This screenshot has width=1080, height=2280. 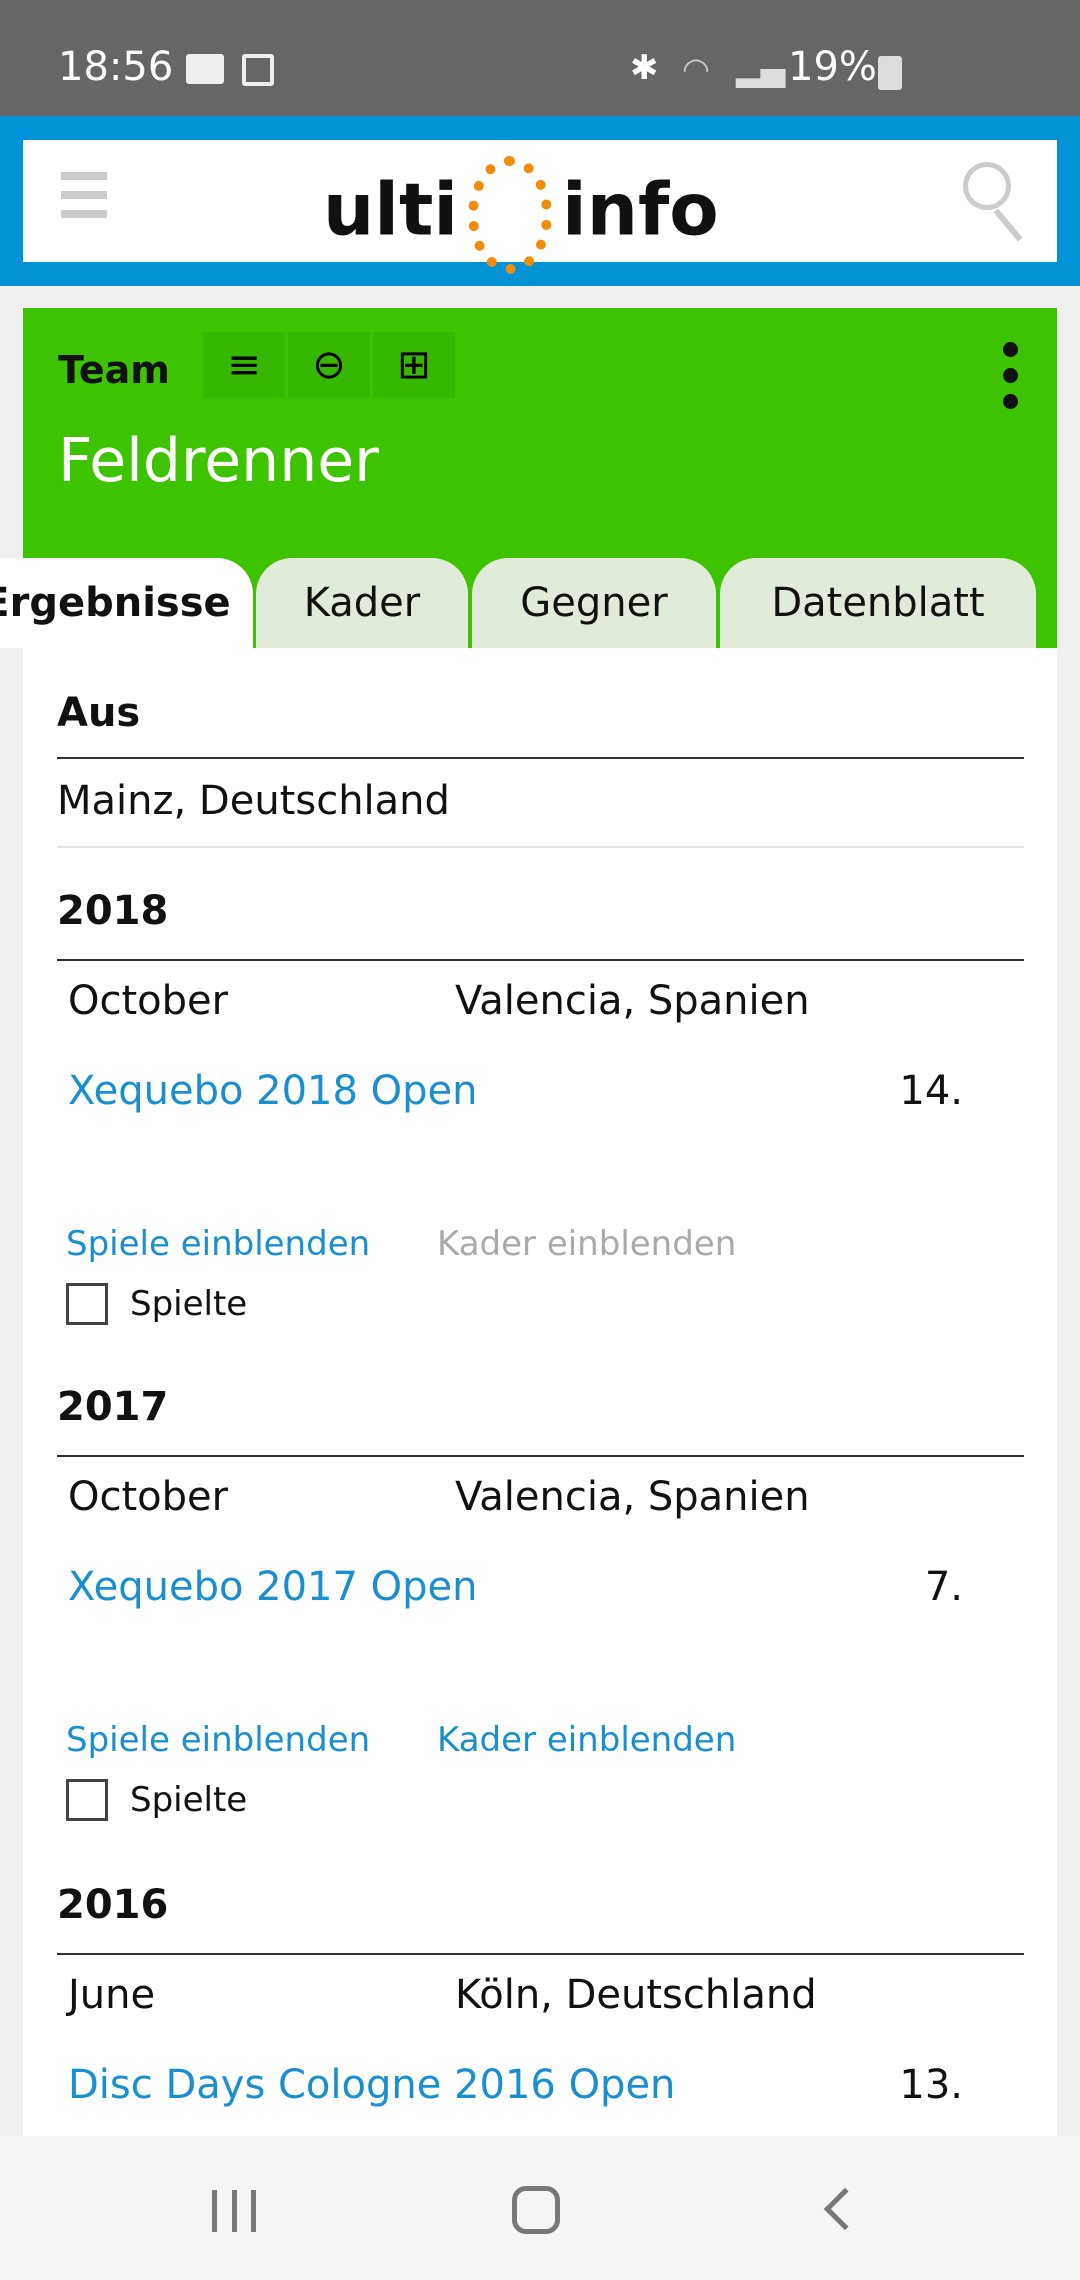 I want to click on tab-datenblatt: Datenblatt, so click(x=878, y=603).